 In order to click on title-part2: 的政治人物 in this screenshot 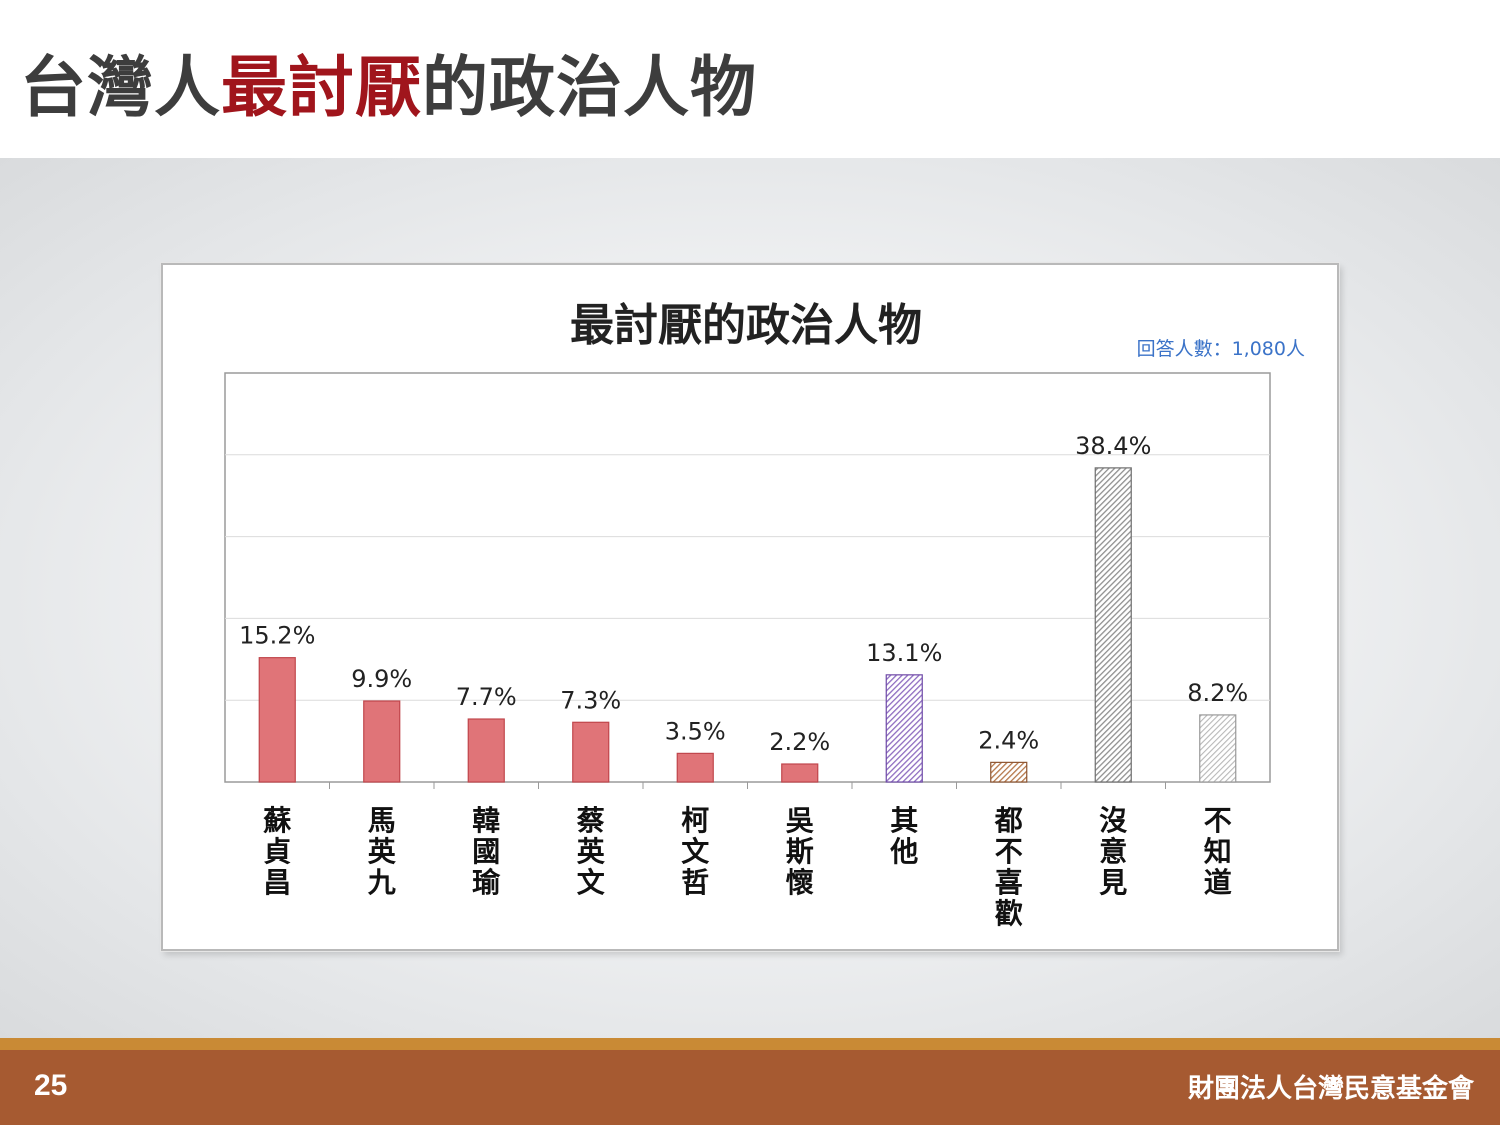, I will do `click(589, 87)`.